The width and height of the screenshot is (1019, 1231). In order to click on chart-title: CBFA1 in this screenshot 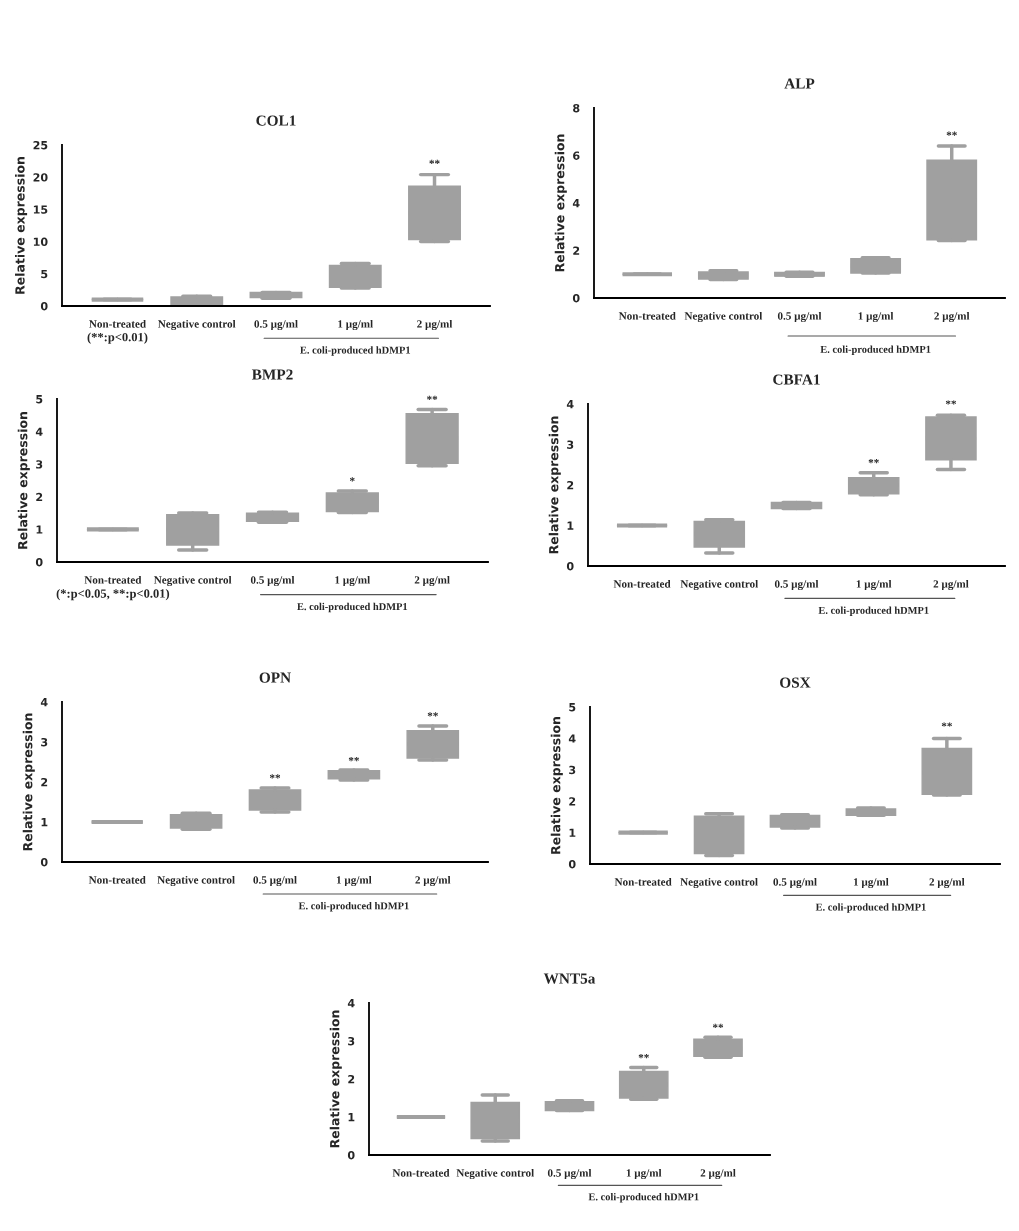, I will do `click(796, 379)`.